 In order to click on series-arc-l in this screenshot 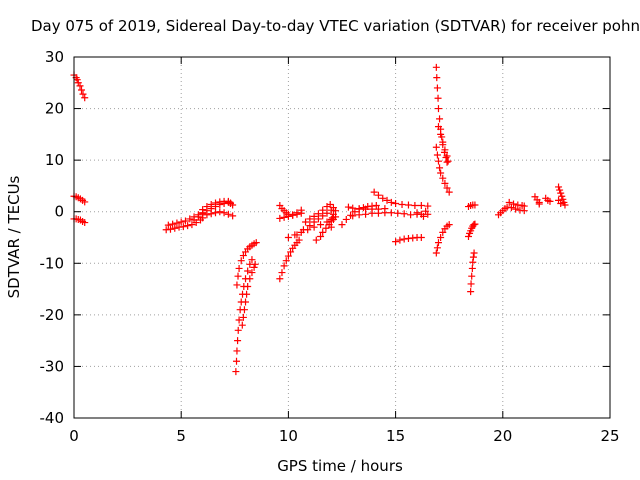, I will do `click(289, 259)`.